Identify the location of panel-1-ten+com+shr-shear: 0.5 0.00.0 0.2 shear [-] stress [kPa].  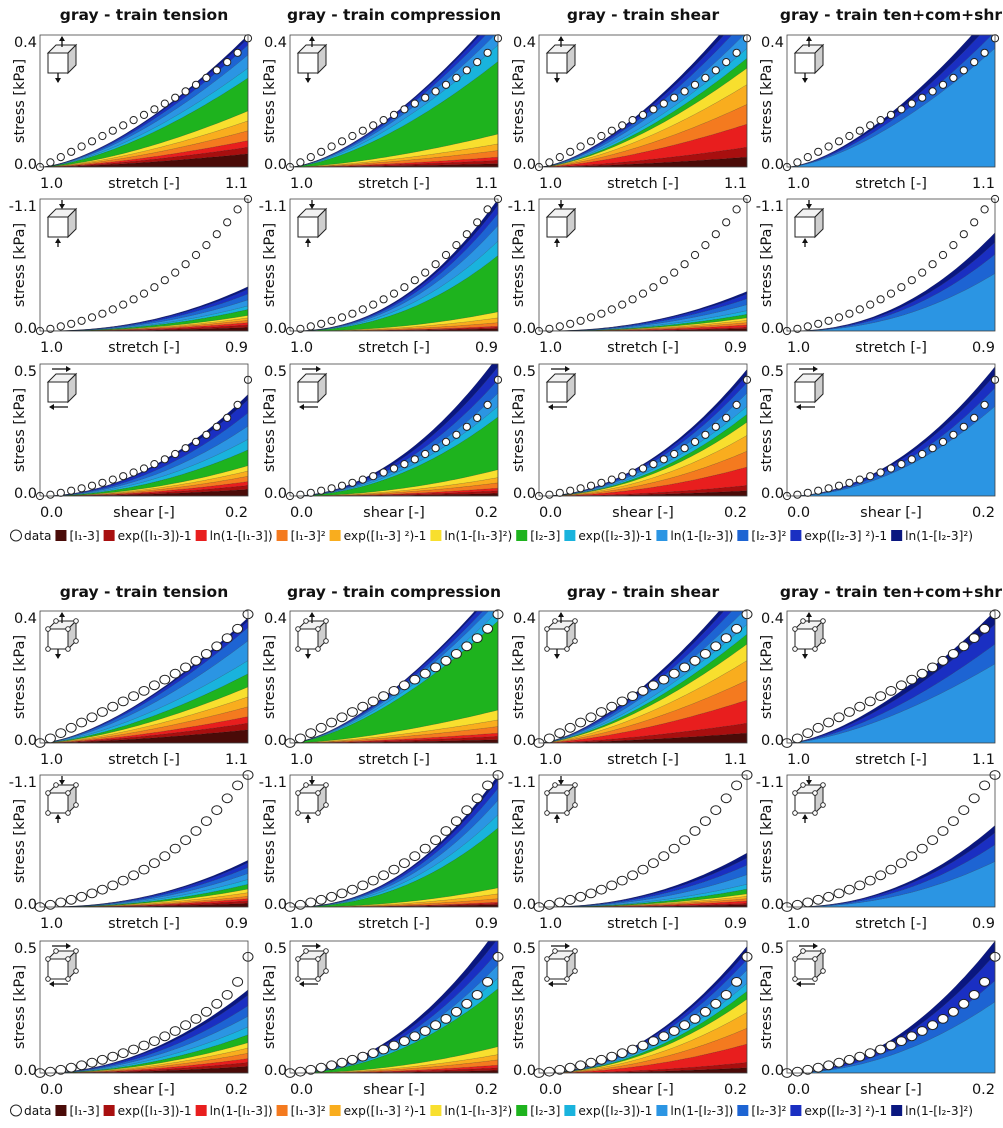
(879, 442).